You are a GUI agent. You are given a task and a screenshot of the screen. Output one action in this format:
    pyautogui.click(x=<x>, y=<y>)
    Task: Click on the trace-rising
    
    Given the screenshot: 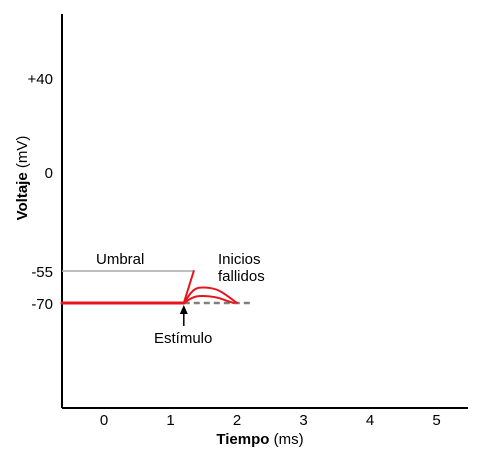 What is the action you would take?
    pyautogui.click(x=188, y=287)
    